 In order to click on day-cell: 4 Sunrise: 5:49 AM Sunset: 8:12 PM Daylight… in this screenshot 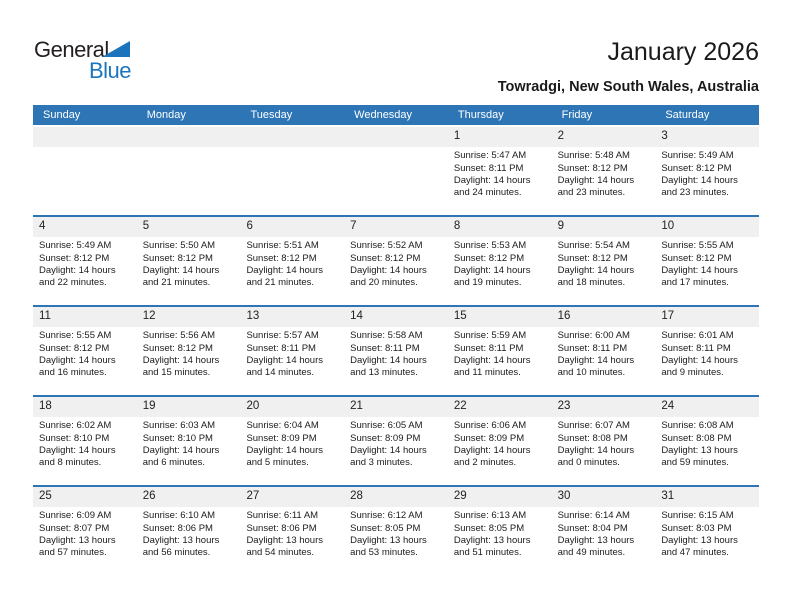, I will do `click(85, 261)`.